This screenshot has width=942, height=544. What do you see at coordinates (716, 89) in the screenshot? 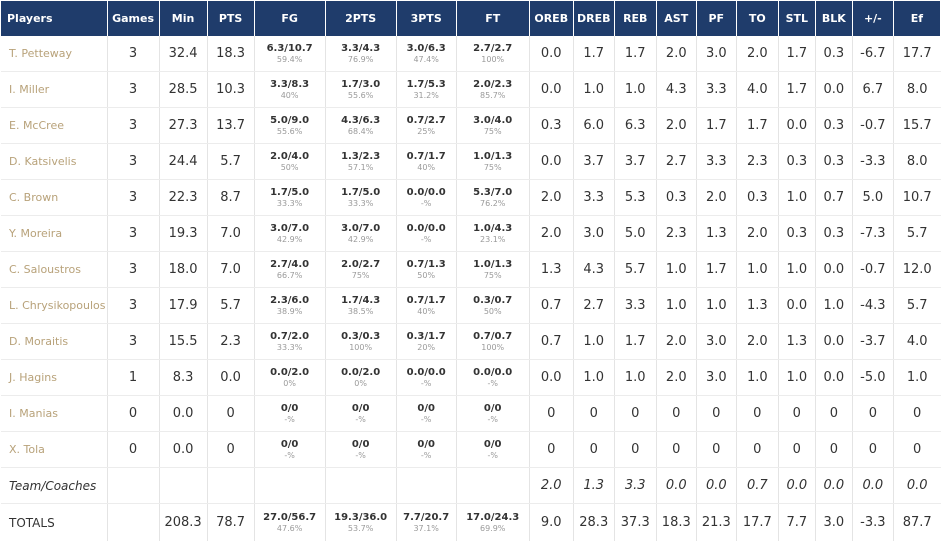
I see `cell-pf: 3.3` at bounding box center [716, 89].